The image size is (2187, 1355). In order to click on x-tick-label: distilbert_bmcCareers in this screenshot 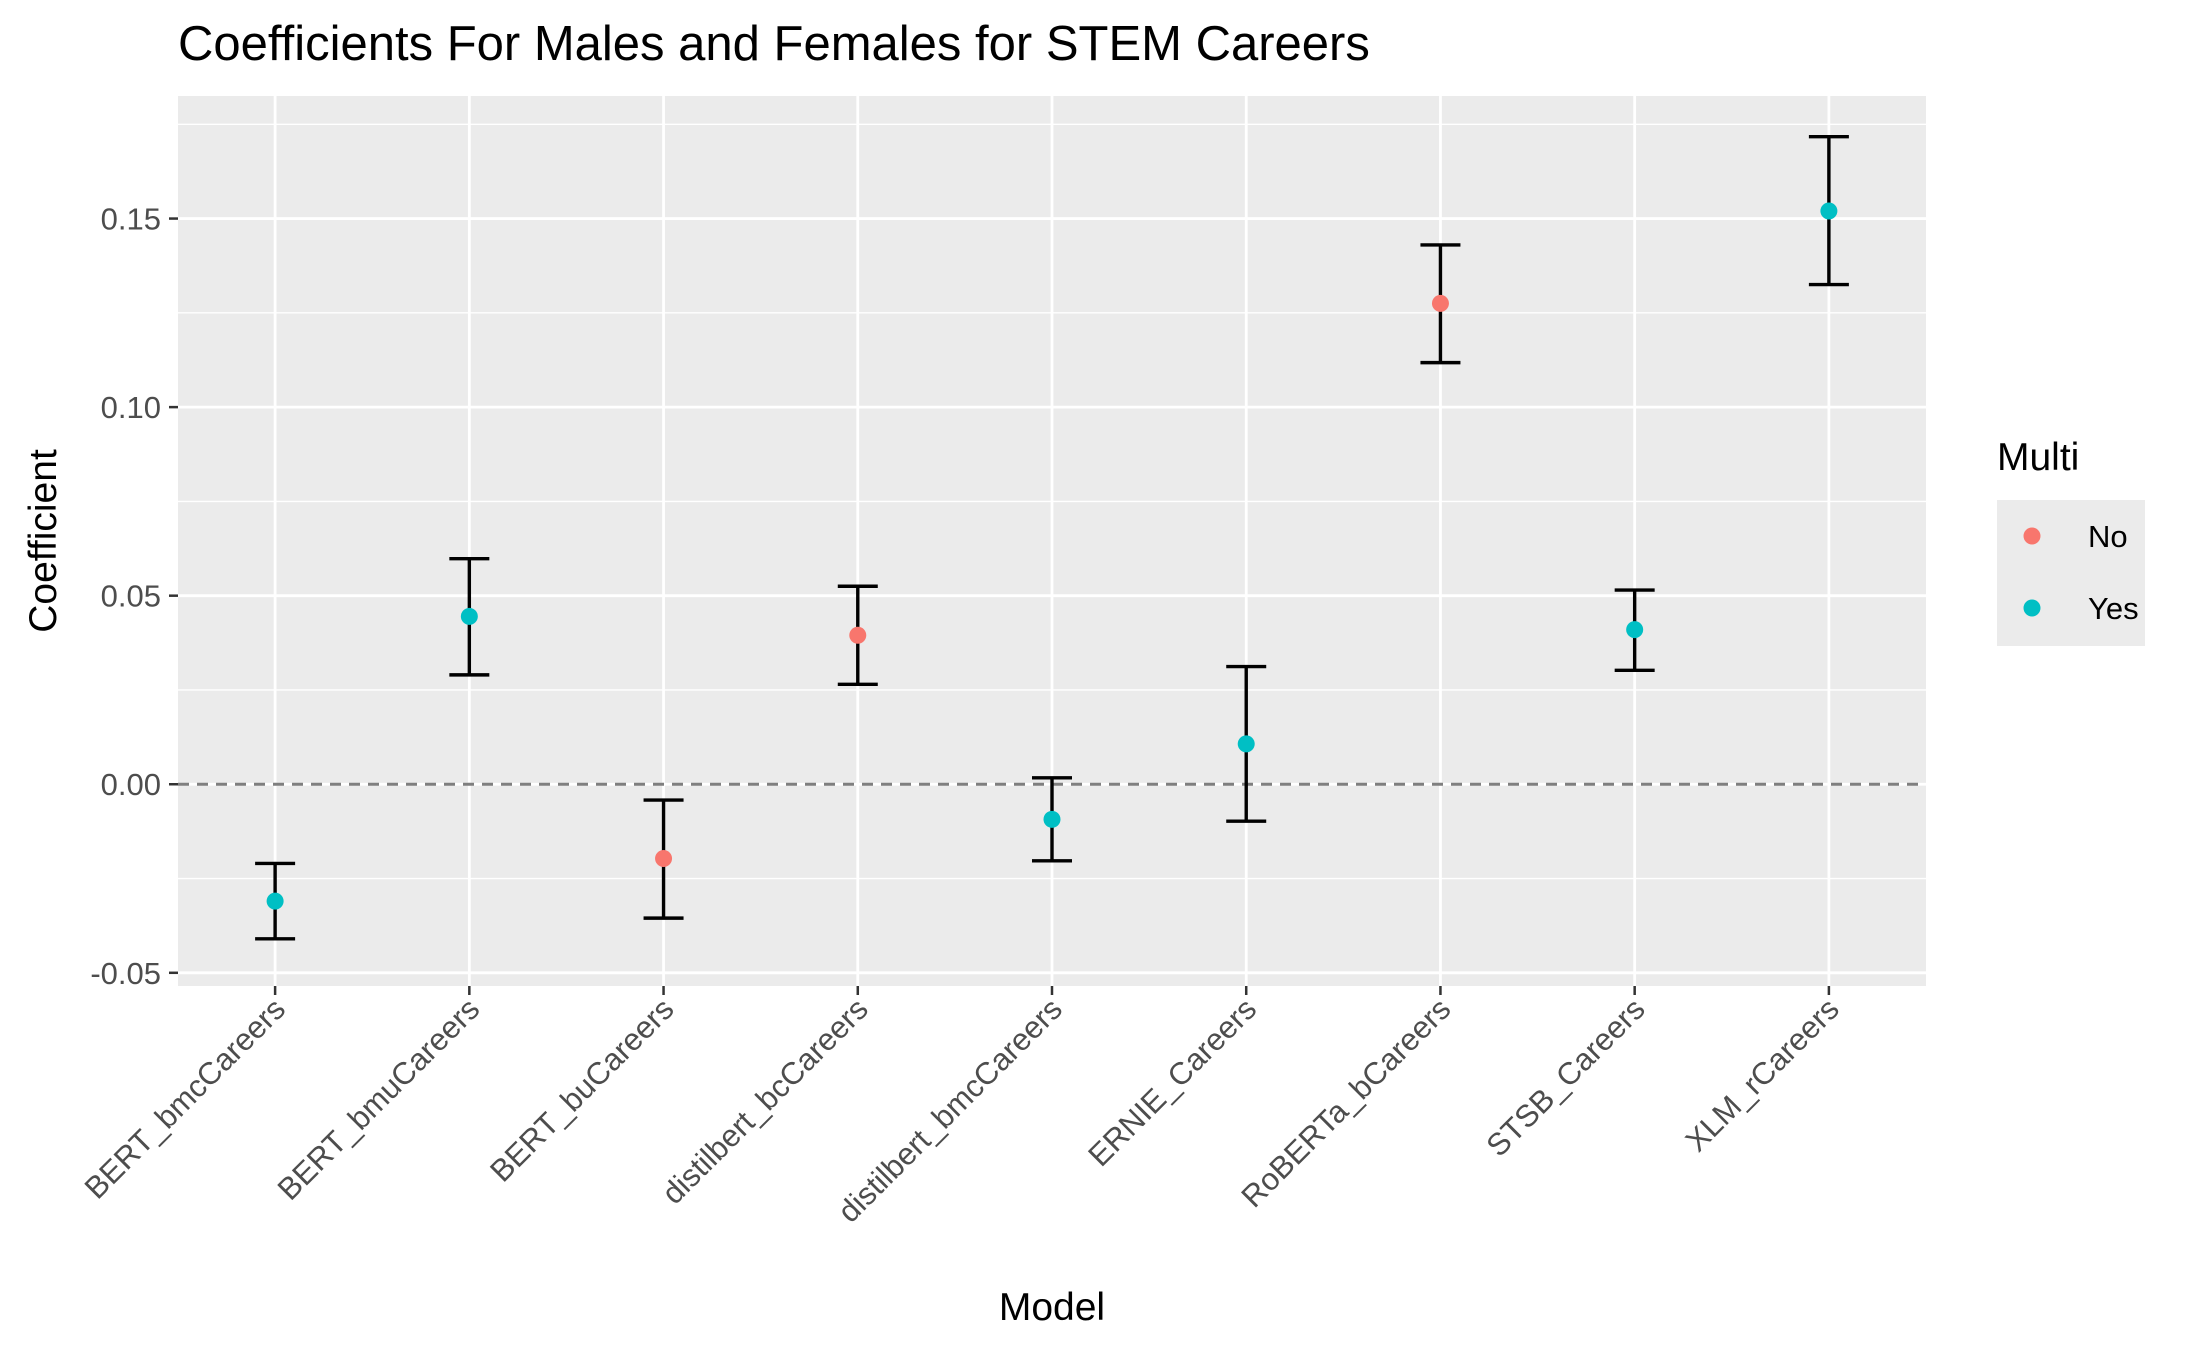, I will do `click(950, 1110)`.